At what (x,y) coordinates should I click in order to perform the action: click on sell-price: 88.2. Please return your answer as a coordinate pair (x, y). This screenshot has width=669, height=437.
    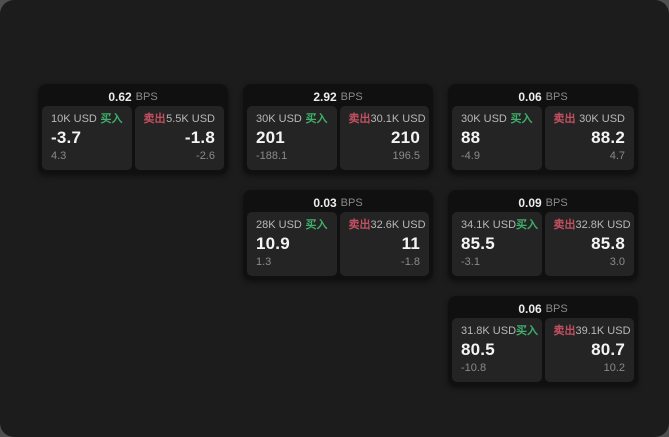
    Looking at the image, I should click on (608, 137).